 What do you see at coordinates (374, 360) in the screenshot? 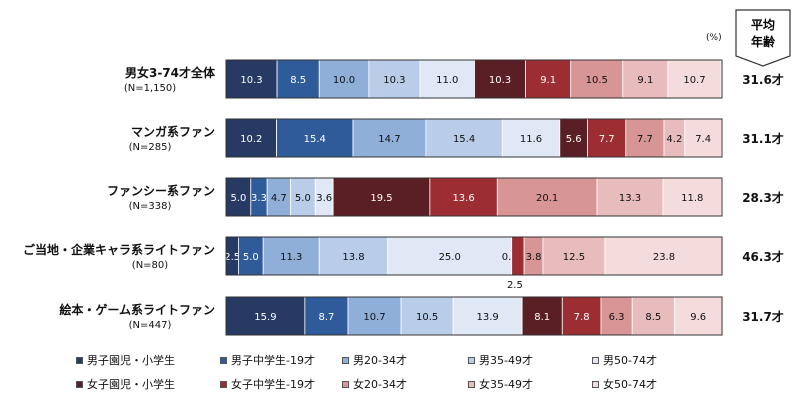
I see `legend-item: 男20-34才` at bounding box center [374, 360].